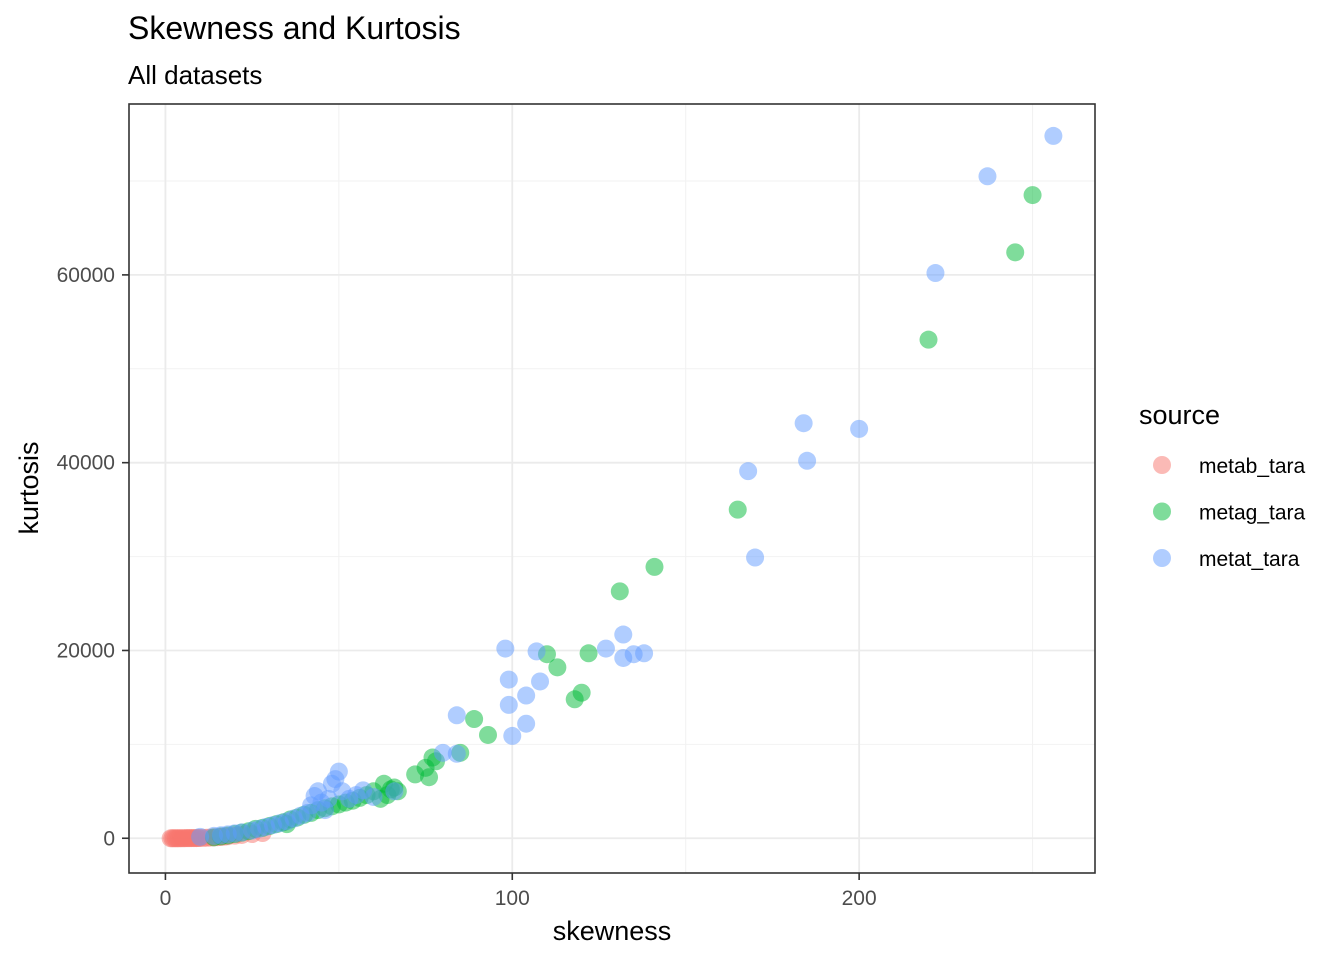  I want to click on y-tick-label: 20000, so click(86, 650).